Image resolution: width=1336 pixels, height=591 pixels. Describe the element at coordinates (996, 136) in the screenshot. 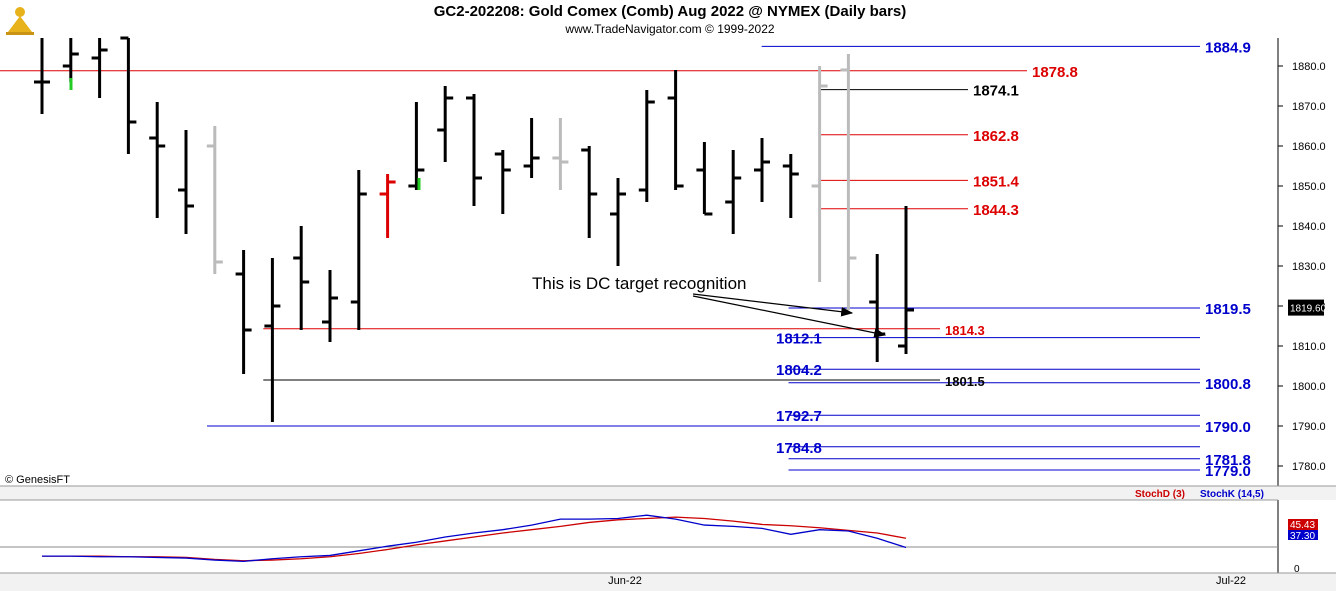

I see `level-label: 1862.8` at that location.